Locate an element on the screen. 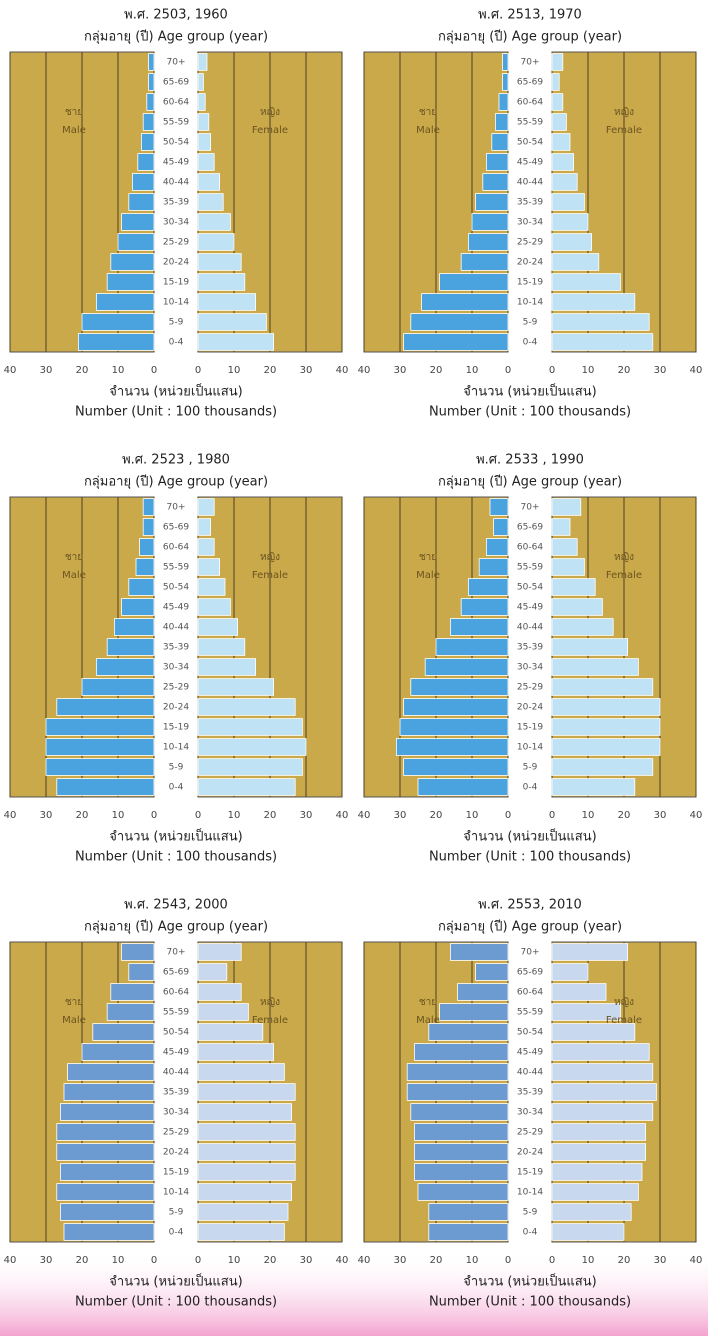 The width and height of the screenshot is (708, 1336). age-group-label: 40-44 is located at coordinates (530, 183).